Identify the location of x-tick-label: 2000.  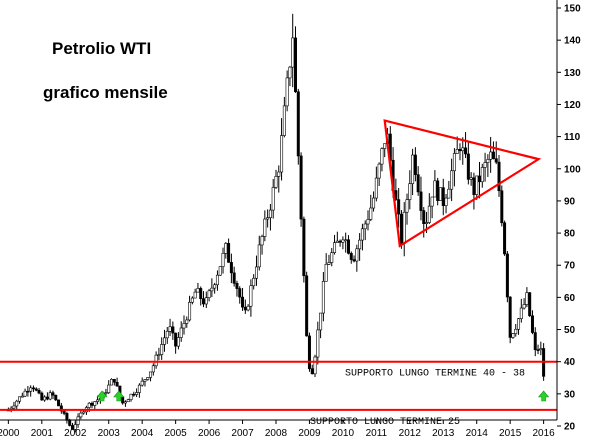
(10, 433).